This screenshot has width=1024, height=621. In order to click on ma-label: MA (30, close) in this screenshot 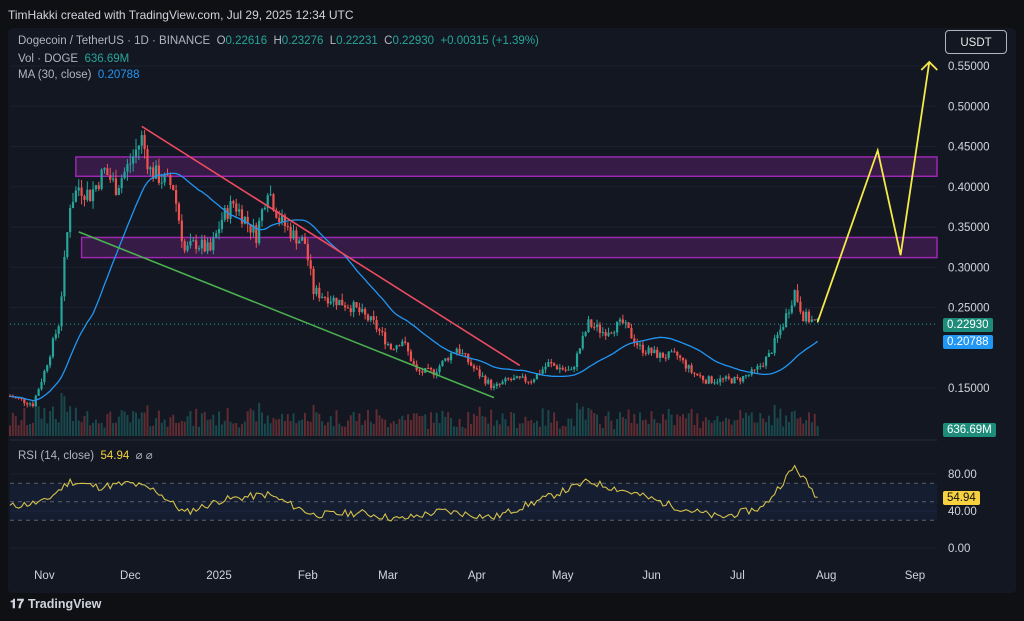, I will do `click(55, 75)`.